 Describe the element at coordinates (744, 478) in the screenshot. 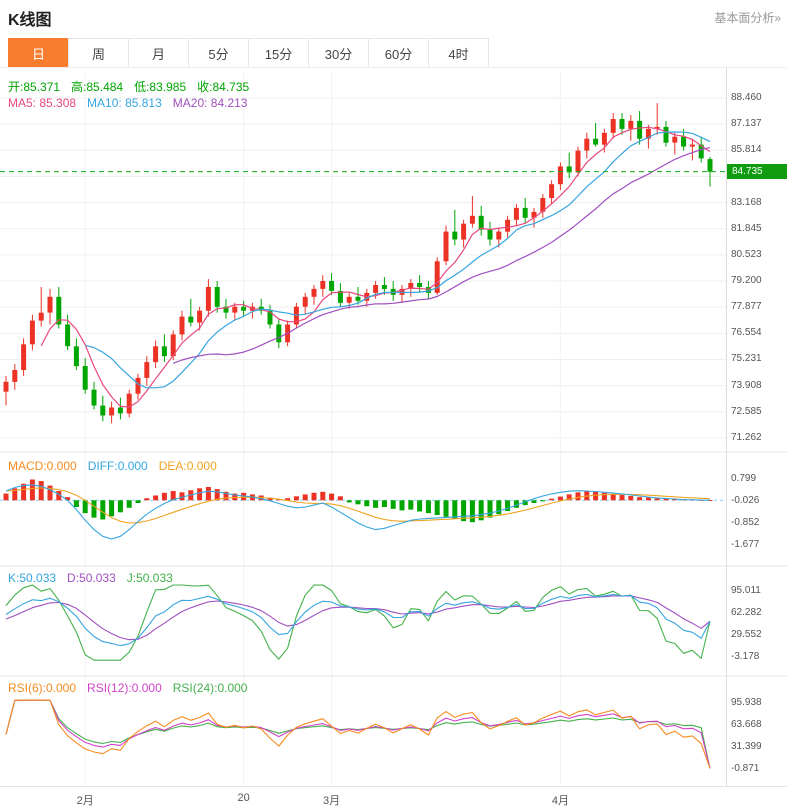

I see `y-axis-tick: 0.799` at that location.